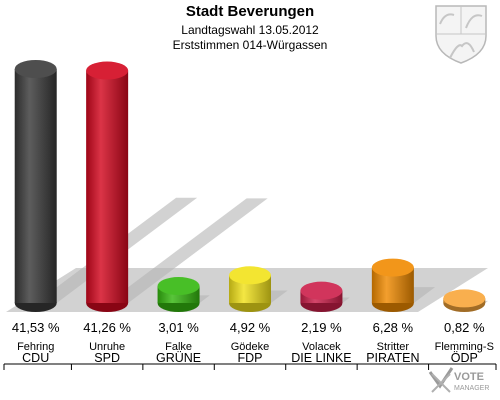 This screenshot has width=500, height=400. I want to click on candidate-label: Unruhe, so click(107, 347).